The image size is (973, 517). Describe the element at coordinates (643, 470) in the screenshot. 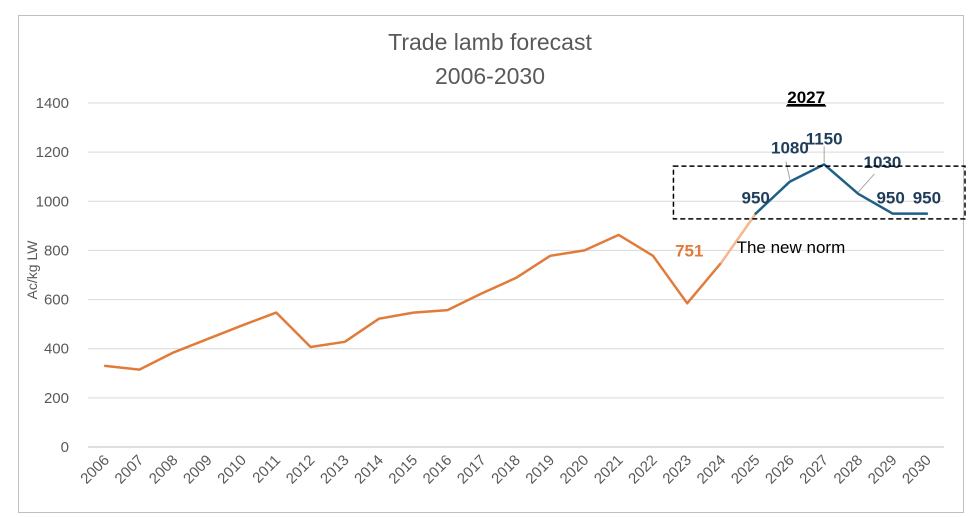

I see `x-tick-label: 2022` at that location.